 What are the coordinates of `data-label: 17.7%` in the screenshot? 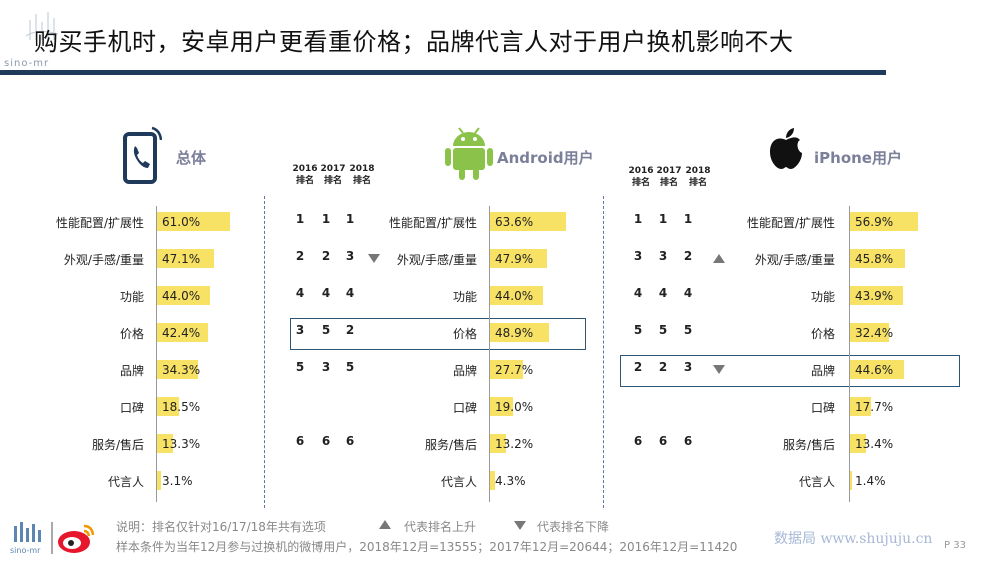 It's located at (874, 407).